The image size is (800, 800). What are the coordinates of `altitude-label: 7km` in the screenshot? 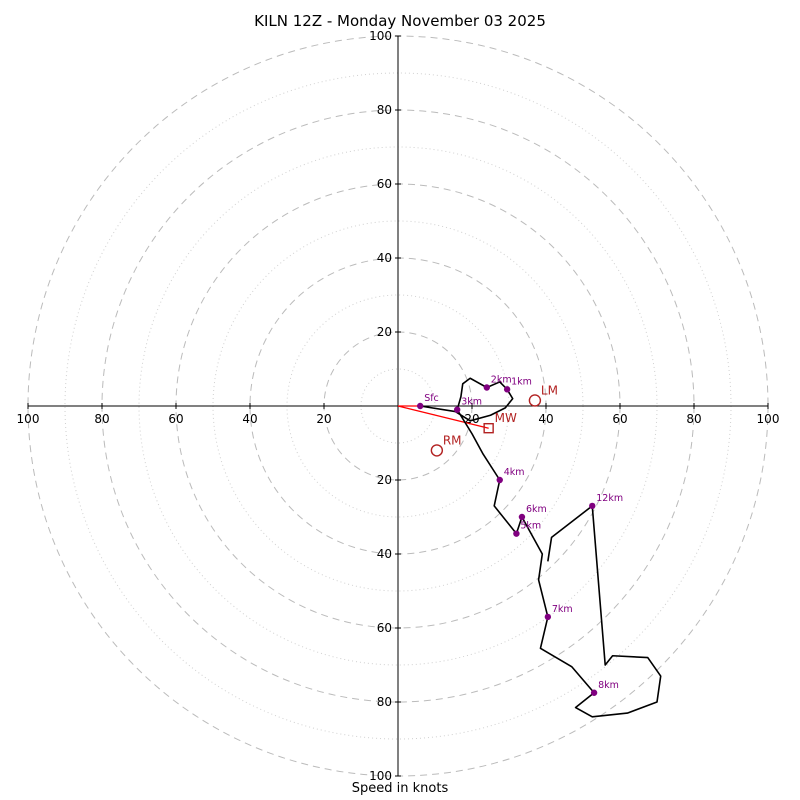 It's located at (562, 609).